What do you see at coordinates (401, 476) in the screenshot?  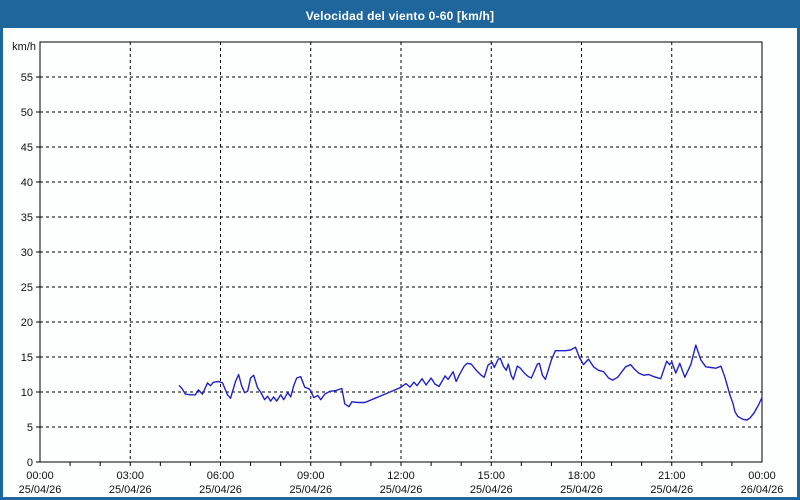 I see `x-time-label: 12:00` at bounding box center [401, 476].